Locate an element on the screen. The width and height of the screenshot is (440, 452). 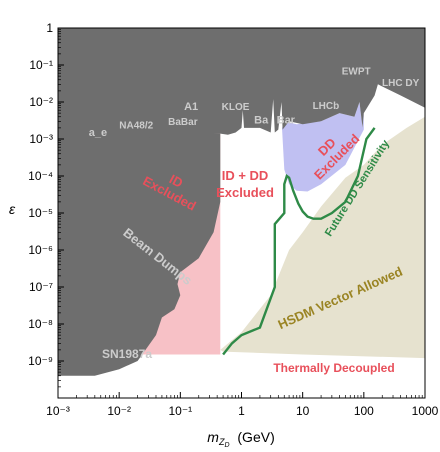
x-tick-label: 1 is located at coordinates (241, 411).